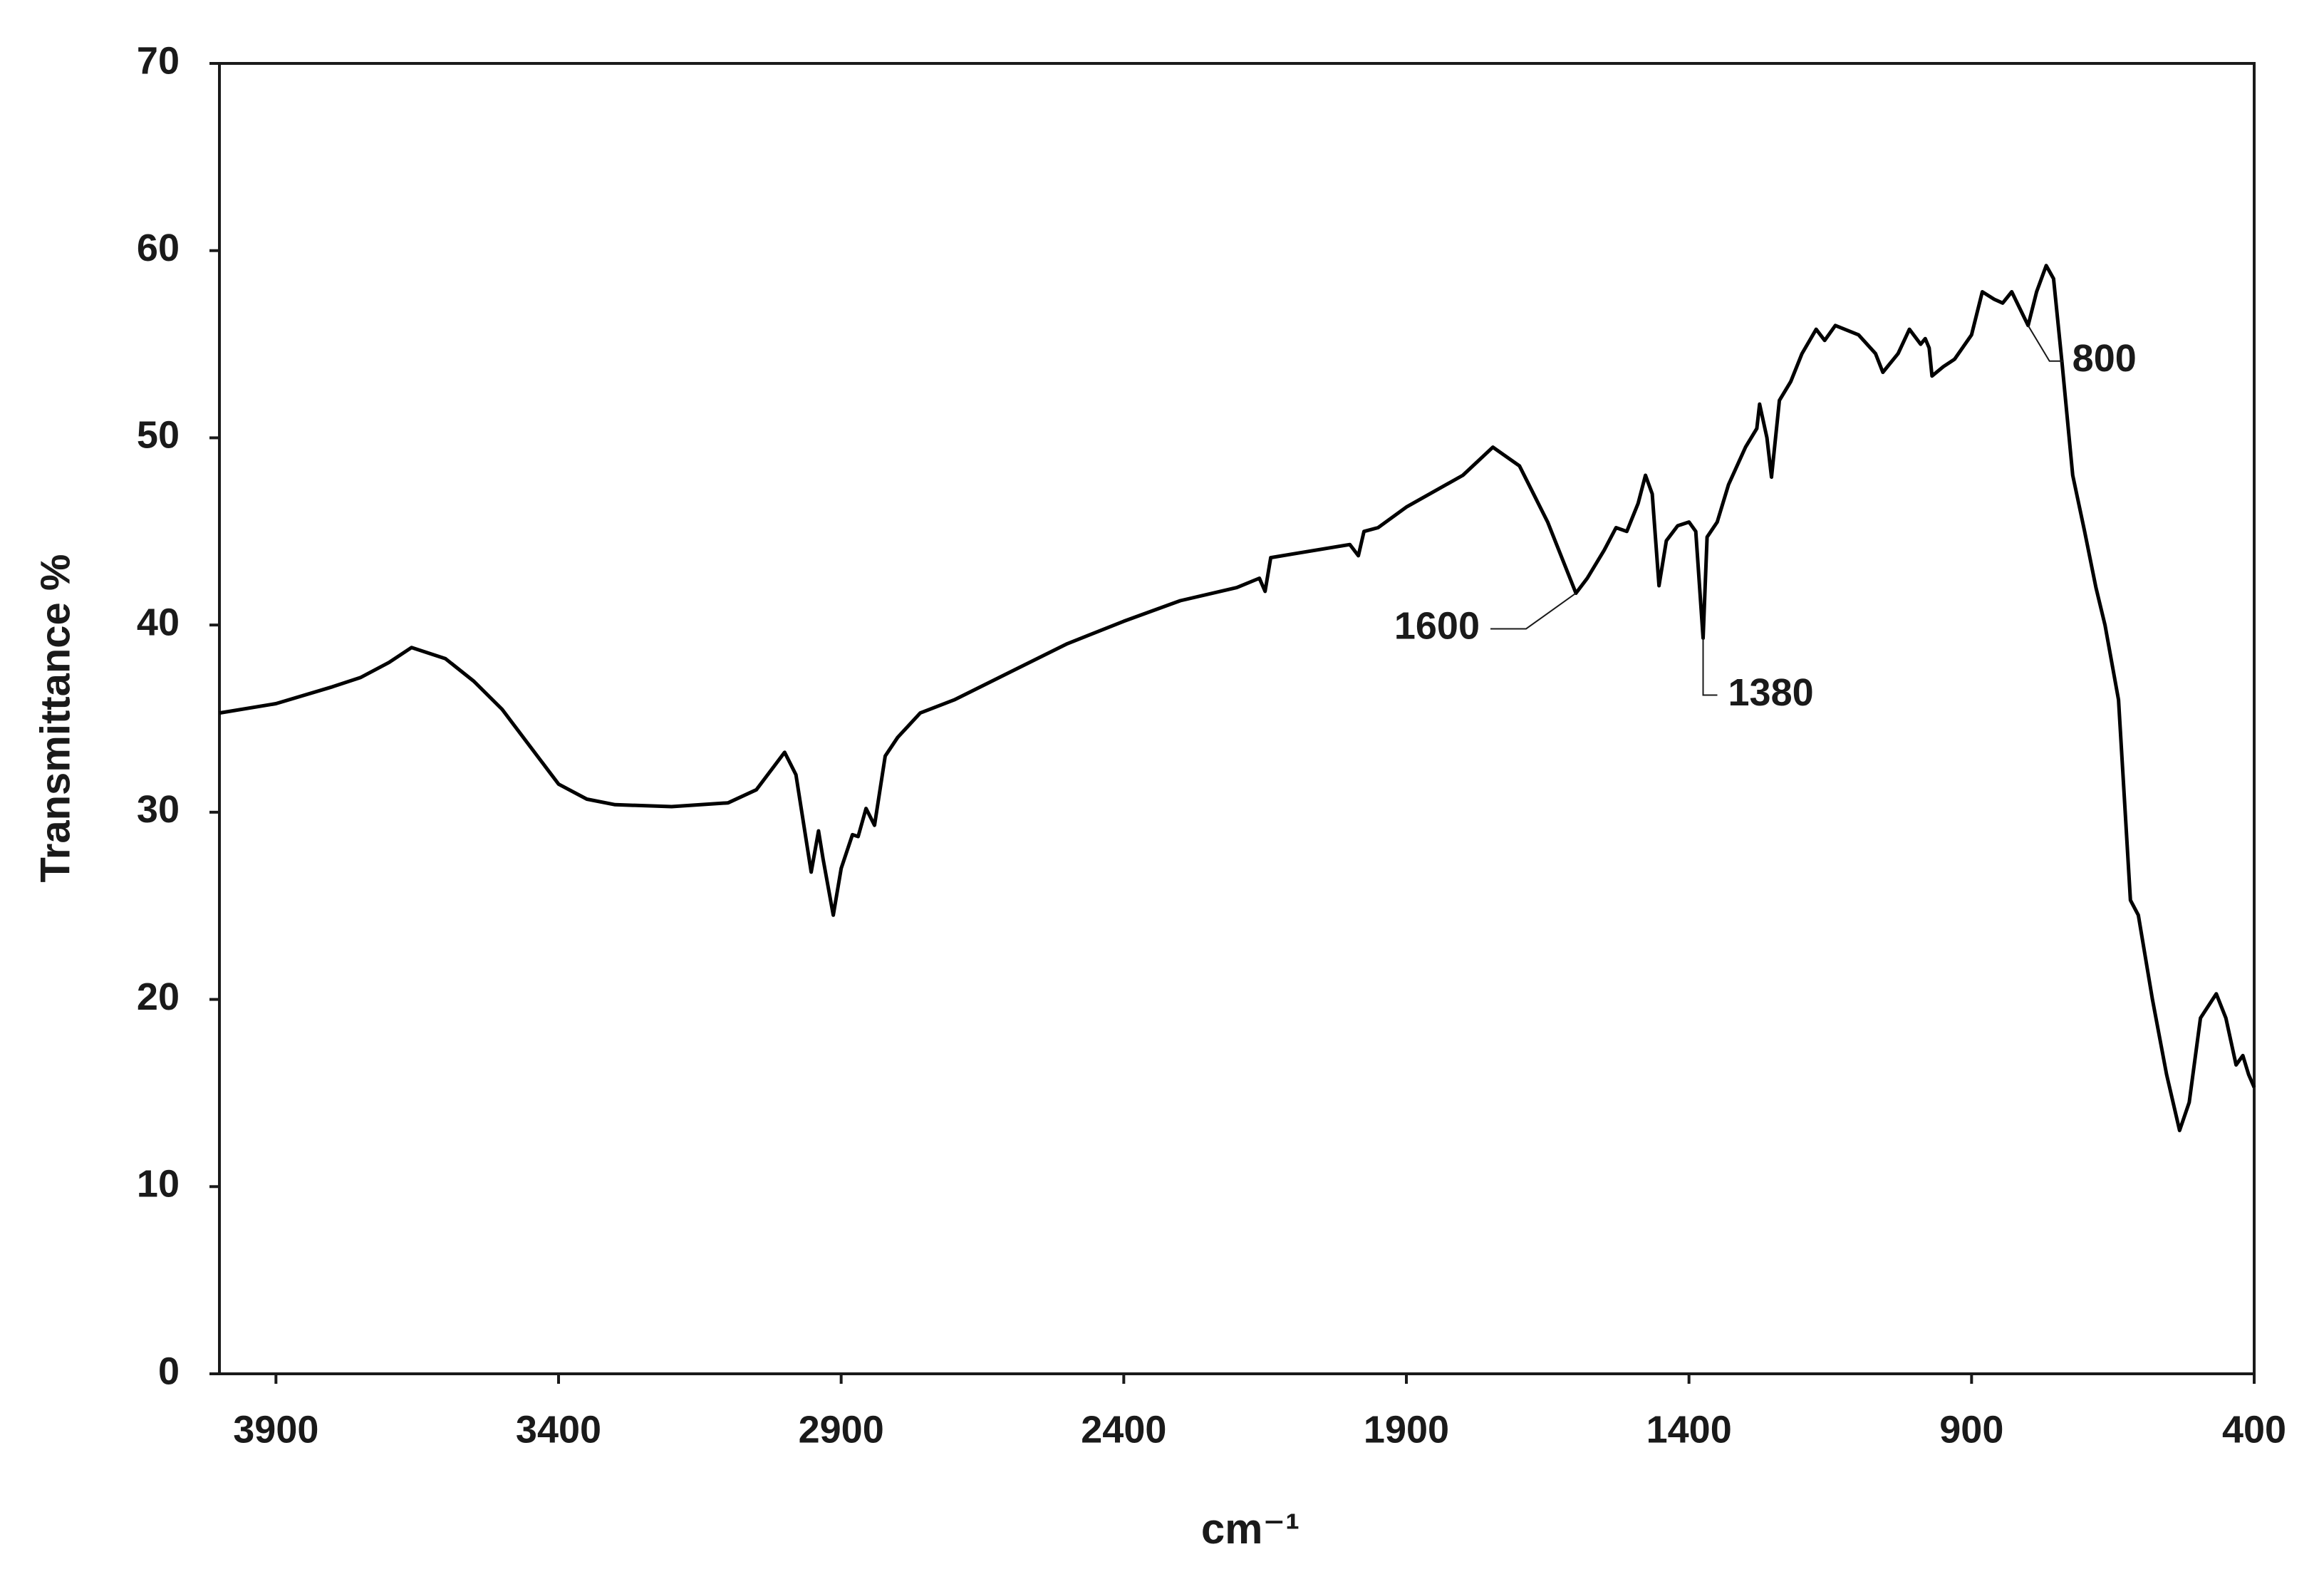  Describe the element at coordinates (841, 1430) in the screenshot. I see `x-tick-label: 2900` at that location.